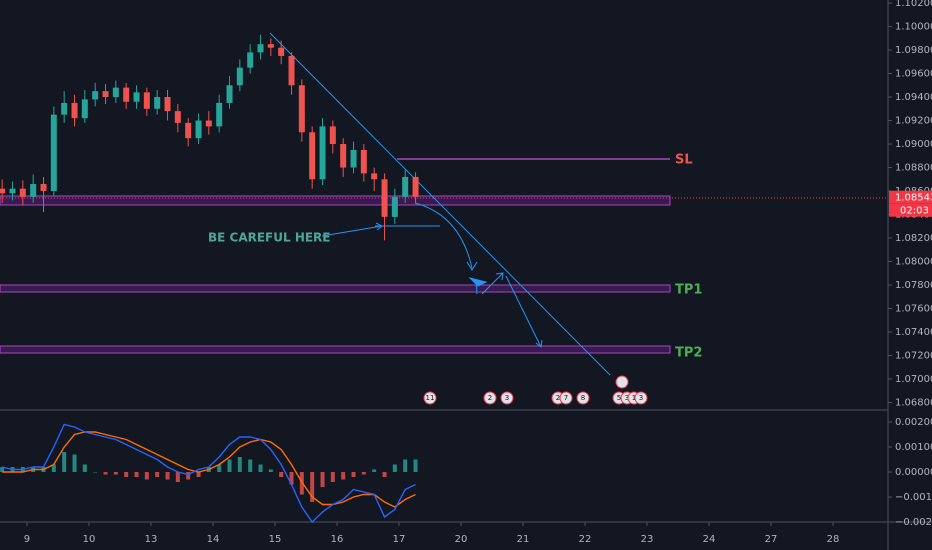 This screenshot has height=550, width=932. I want to click on y-tick-label: 1.07000, so click(913, 379).